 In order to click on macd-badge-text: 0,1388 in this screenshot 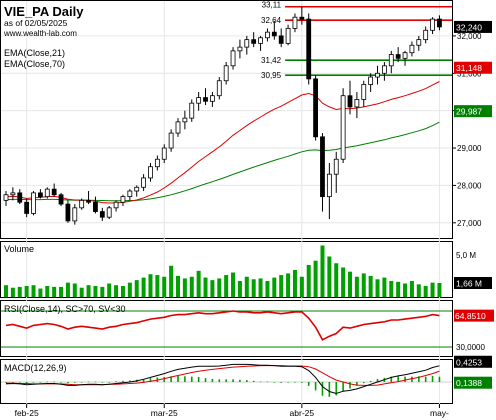, I will do `click(469, 383)`.